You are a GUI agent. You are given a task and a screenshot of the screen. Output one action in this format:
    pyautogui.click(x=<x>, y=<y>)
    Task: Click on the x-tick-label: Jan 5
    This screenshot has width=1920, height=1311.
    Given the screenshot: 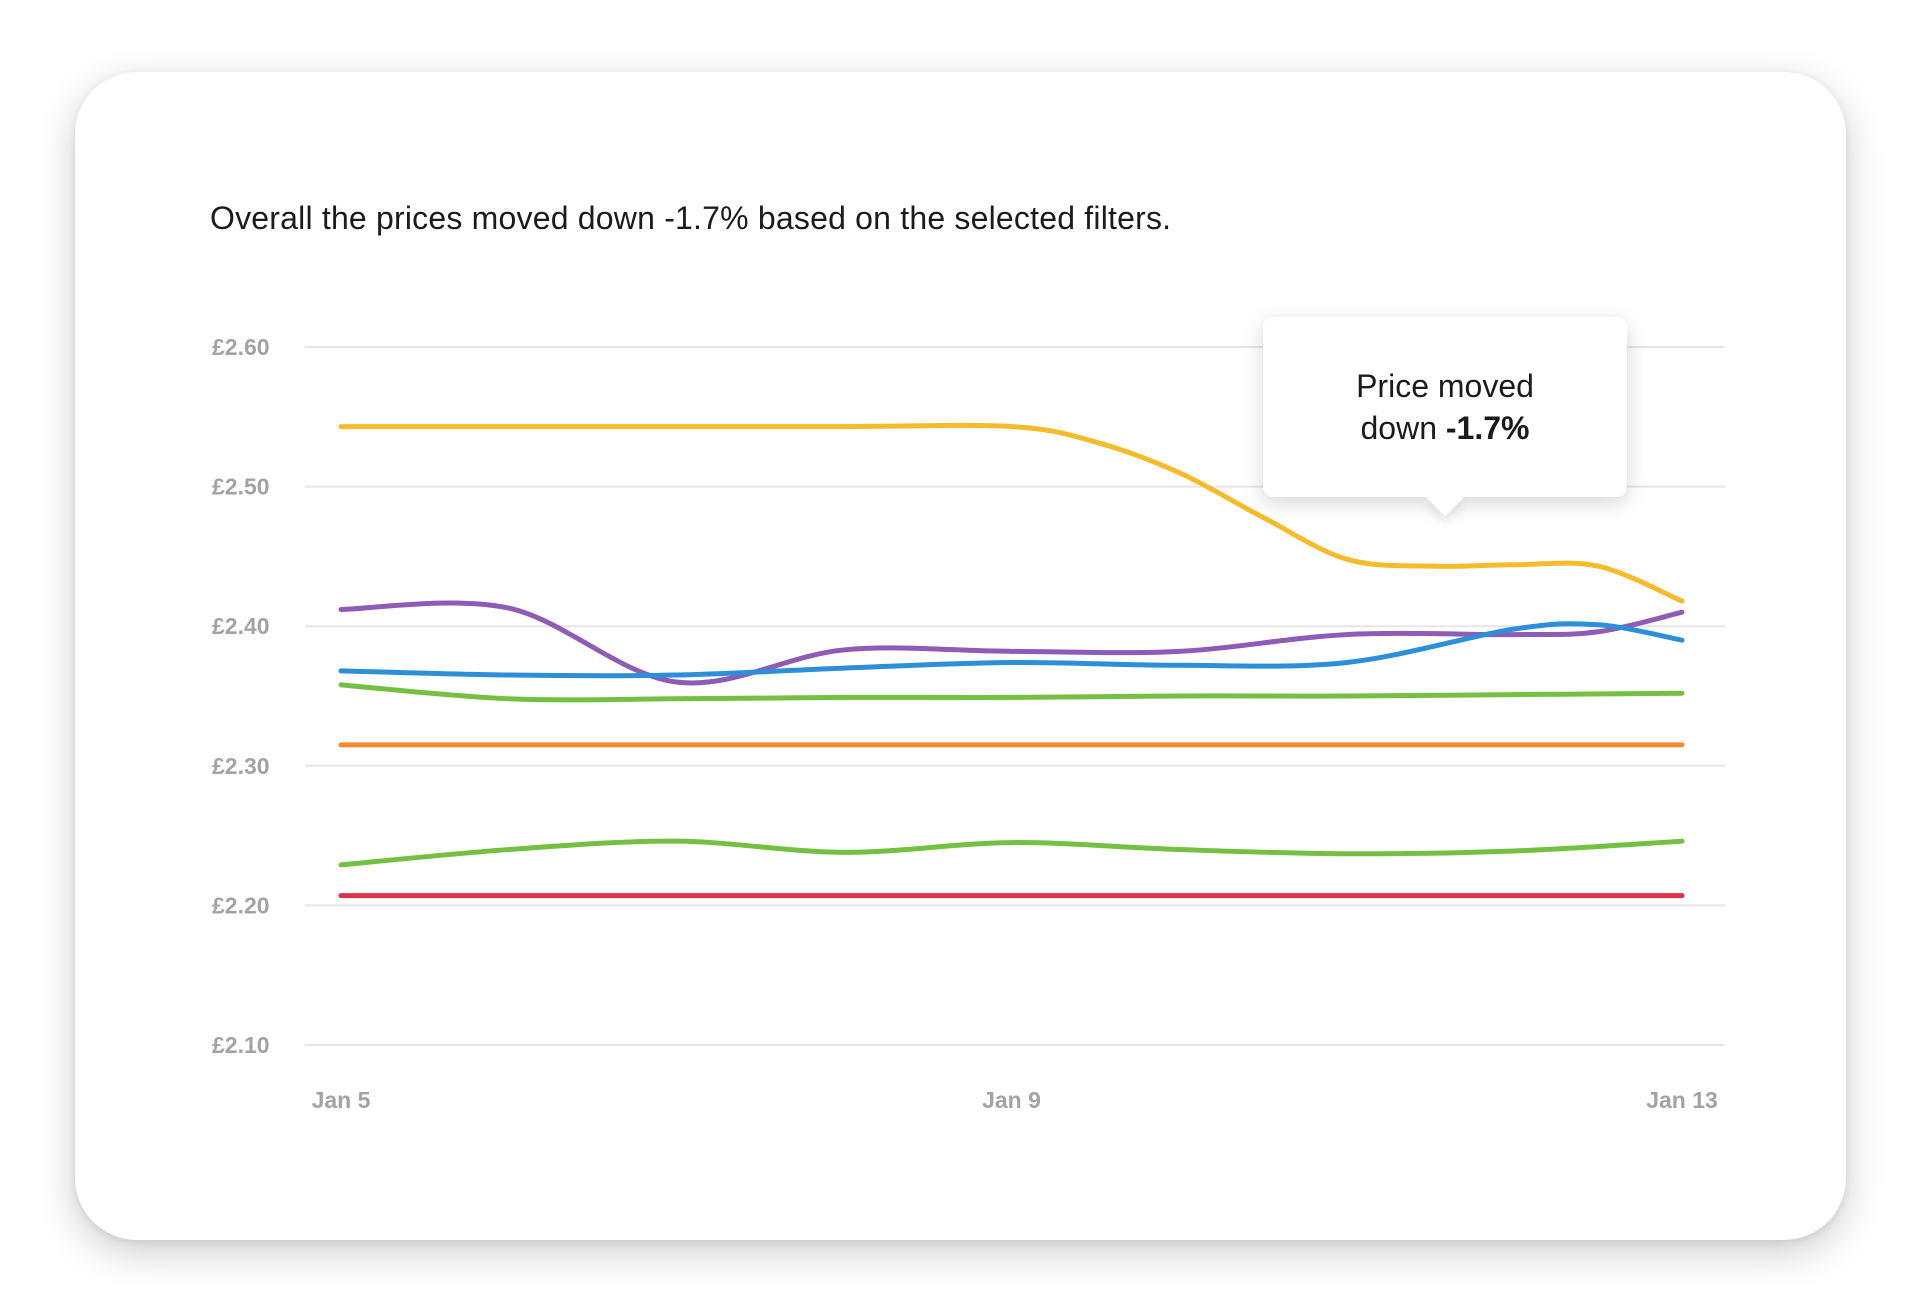 What is the action you would take?
    pyautogui.click(x=341, y=1100)
    